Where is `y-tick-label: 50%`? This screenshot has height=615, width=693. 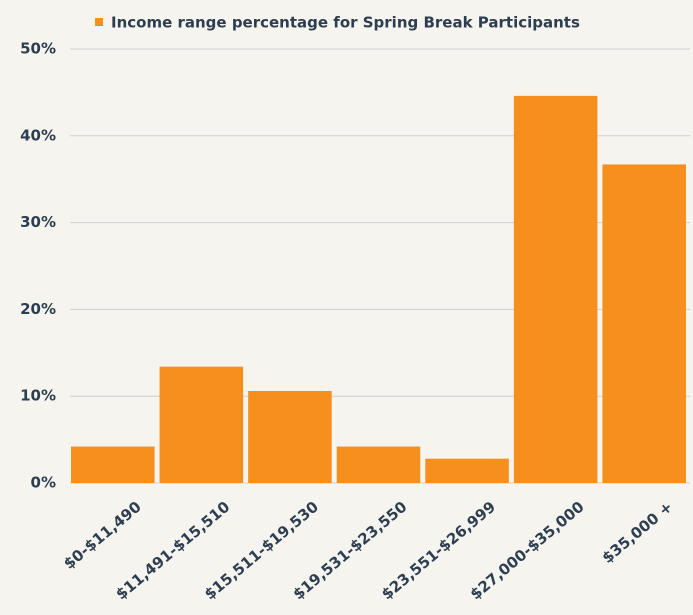
y-tick-label: 50% is located at coordinates (38, 49).